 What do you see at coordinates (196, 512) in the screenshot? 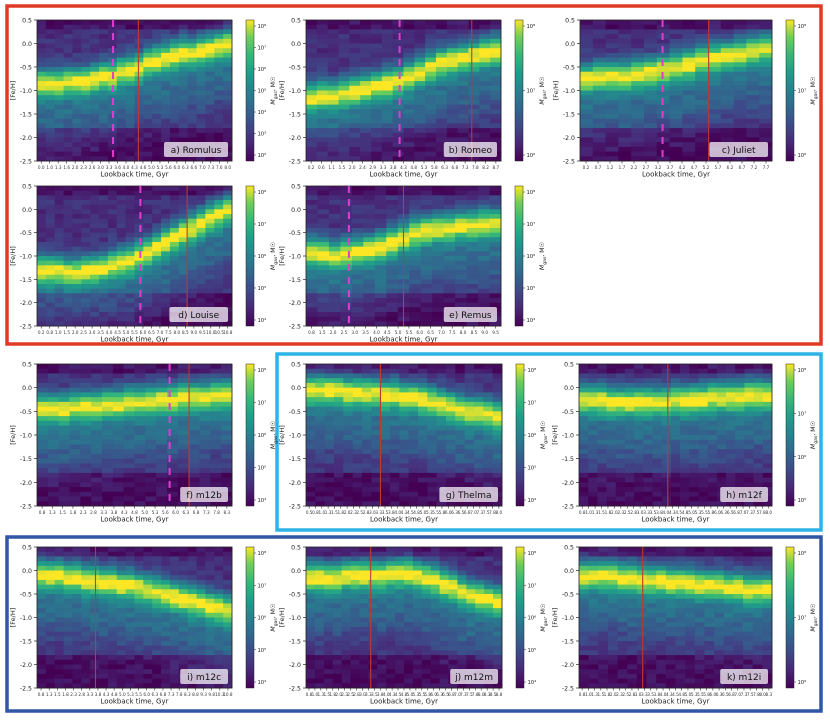
I see `x-tick-label: 6.8` at bounding box center [196, 512].